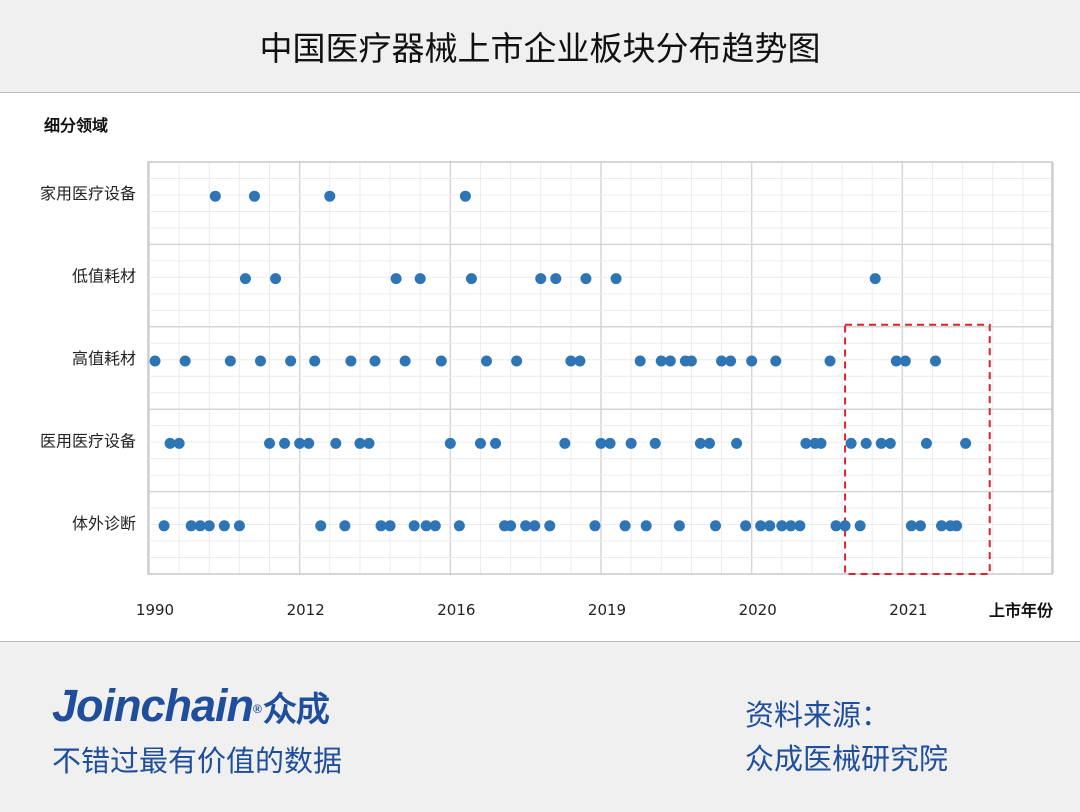 Image resolution: width=1080 pixels, height=812 pixels. Describe the element at coordinates (257, 709) in the screenshot. I see `registered-mark: ®` at that location.